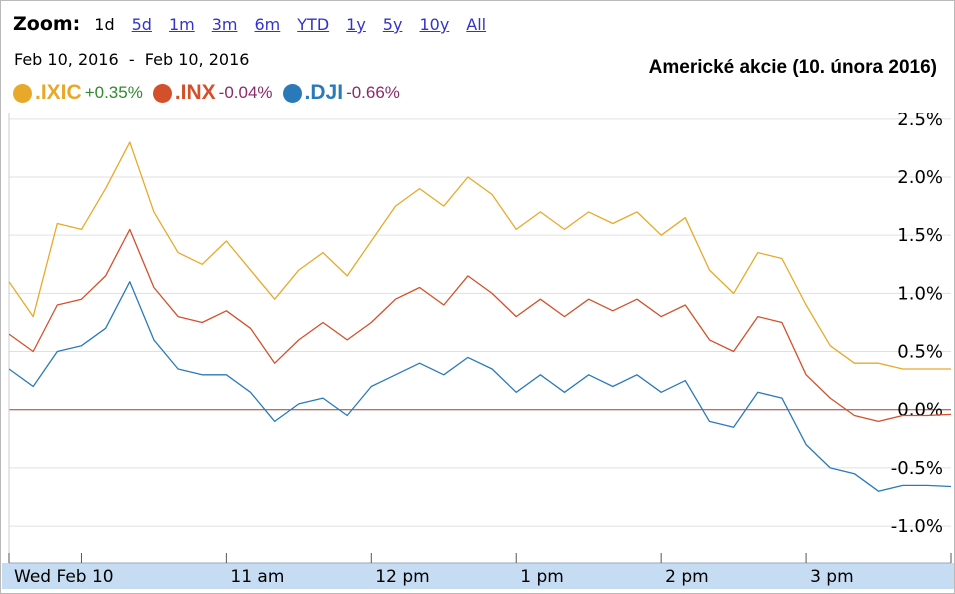  What do you see at coordinates (792, 67) in the screenshot?
I see `chart-title: Americké akcie (10. února 2016)` at bounding box center [792, 67].